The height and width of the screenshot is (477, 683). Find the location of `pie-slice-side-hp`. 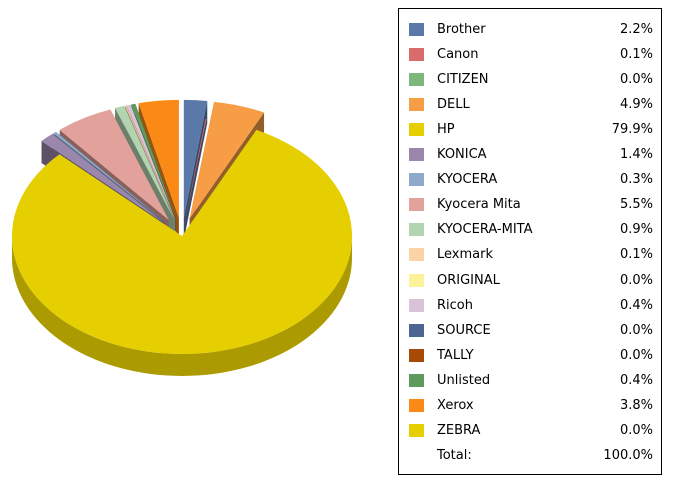

pie-slice-side-hp is located at coordinates (182, 306).